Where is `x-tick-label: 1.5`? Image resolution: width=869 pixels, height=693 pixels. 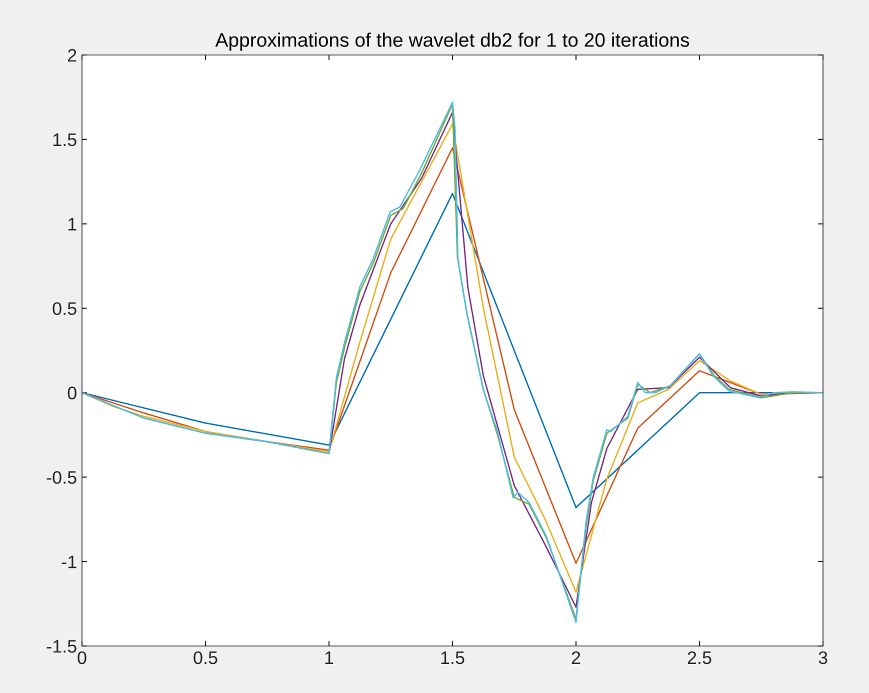 x-tick-label: 1.5 is located at coordinates (452, 658).